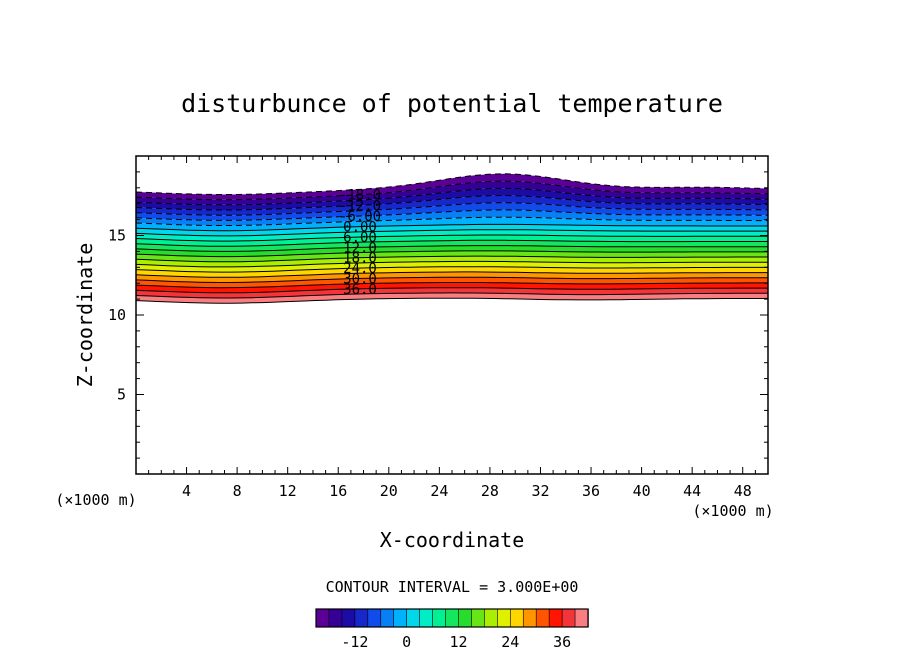 The image size is (904, 654). What do you see at coordinates (85, 315) in the screenshot?
I see `y-axis-label: Z-coordinate` at bounding box center [85, 315].